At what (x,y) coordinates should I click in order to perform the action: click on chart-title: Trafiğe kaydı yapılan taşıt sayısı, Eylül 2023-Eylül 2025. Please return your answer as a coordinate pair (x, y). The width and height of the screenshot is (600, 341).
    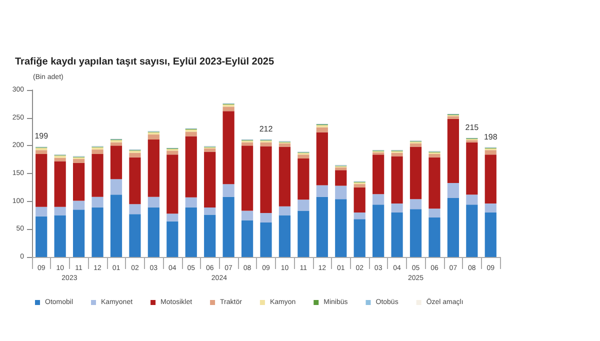
    Looking at the image, I should click on (144, 62).